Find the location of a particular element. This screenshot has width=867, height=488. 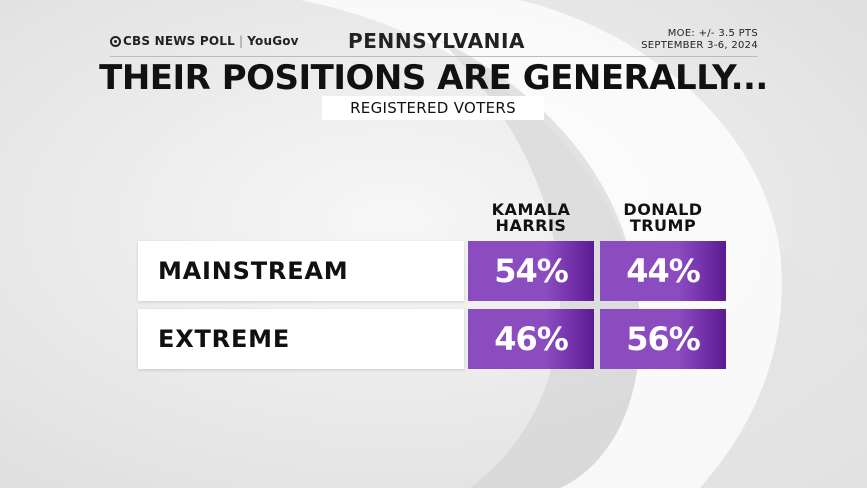

logo-brand: CBS NEWS POLL is located at coordinates (179, 41).